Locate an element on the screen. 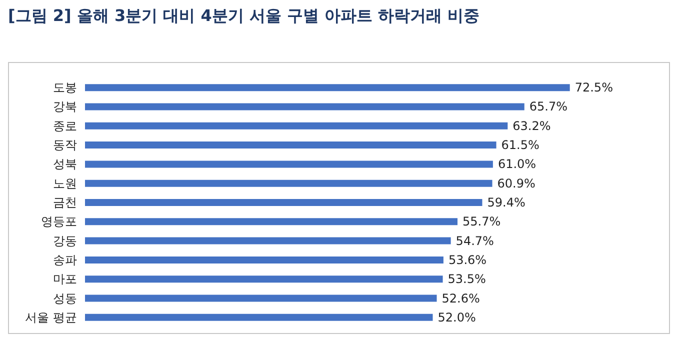 The height and width of the screenshot is (341, 680). data-label: 52.0% is located at coordinates (457, 317).